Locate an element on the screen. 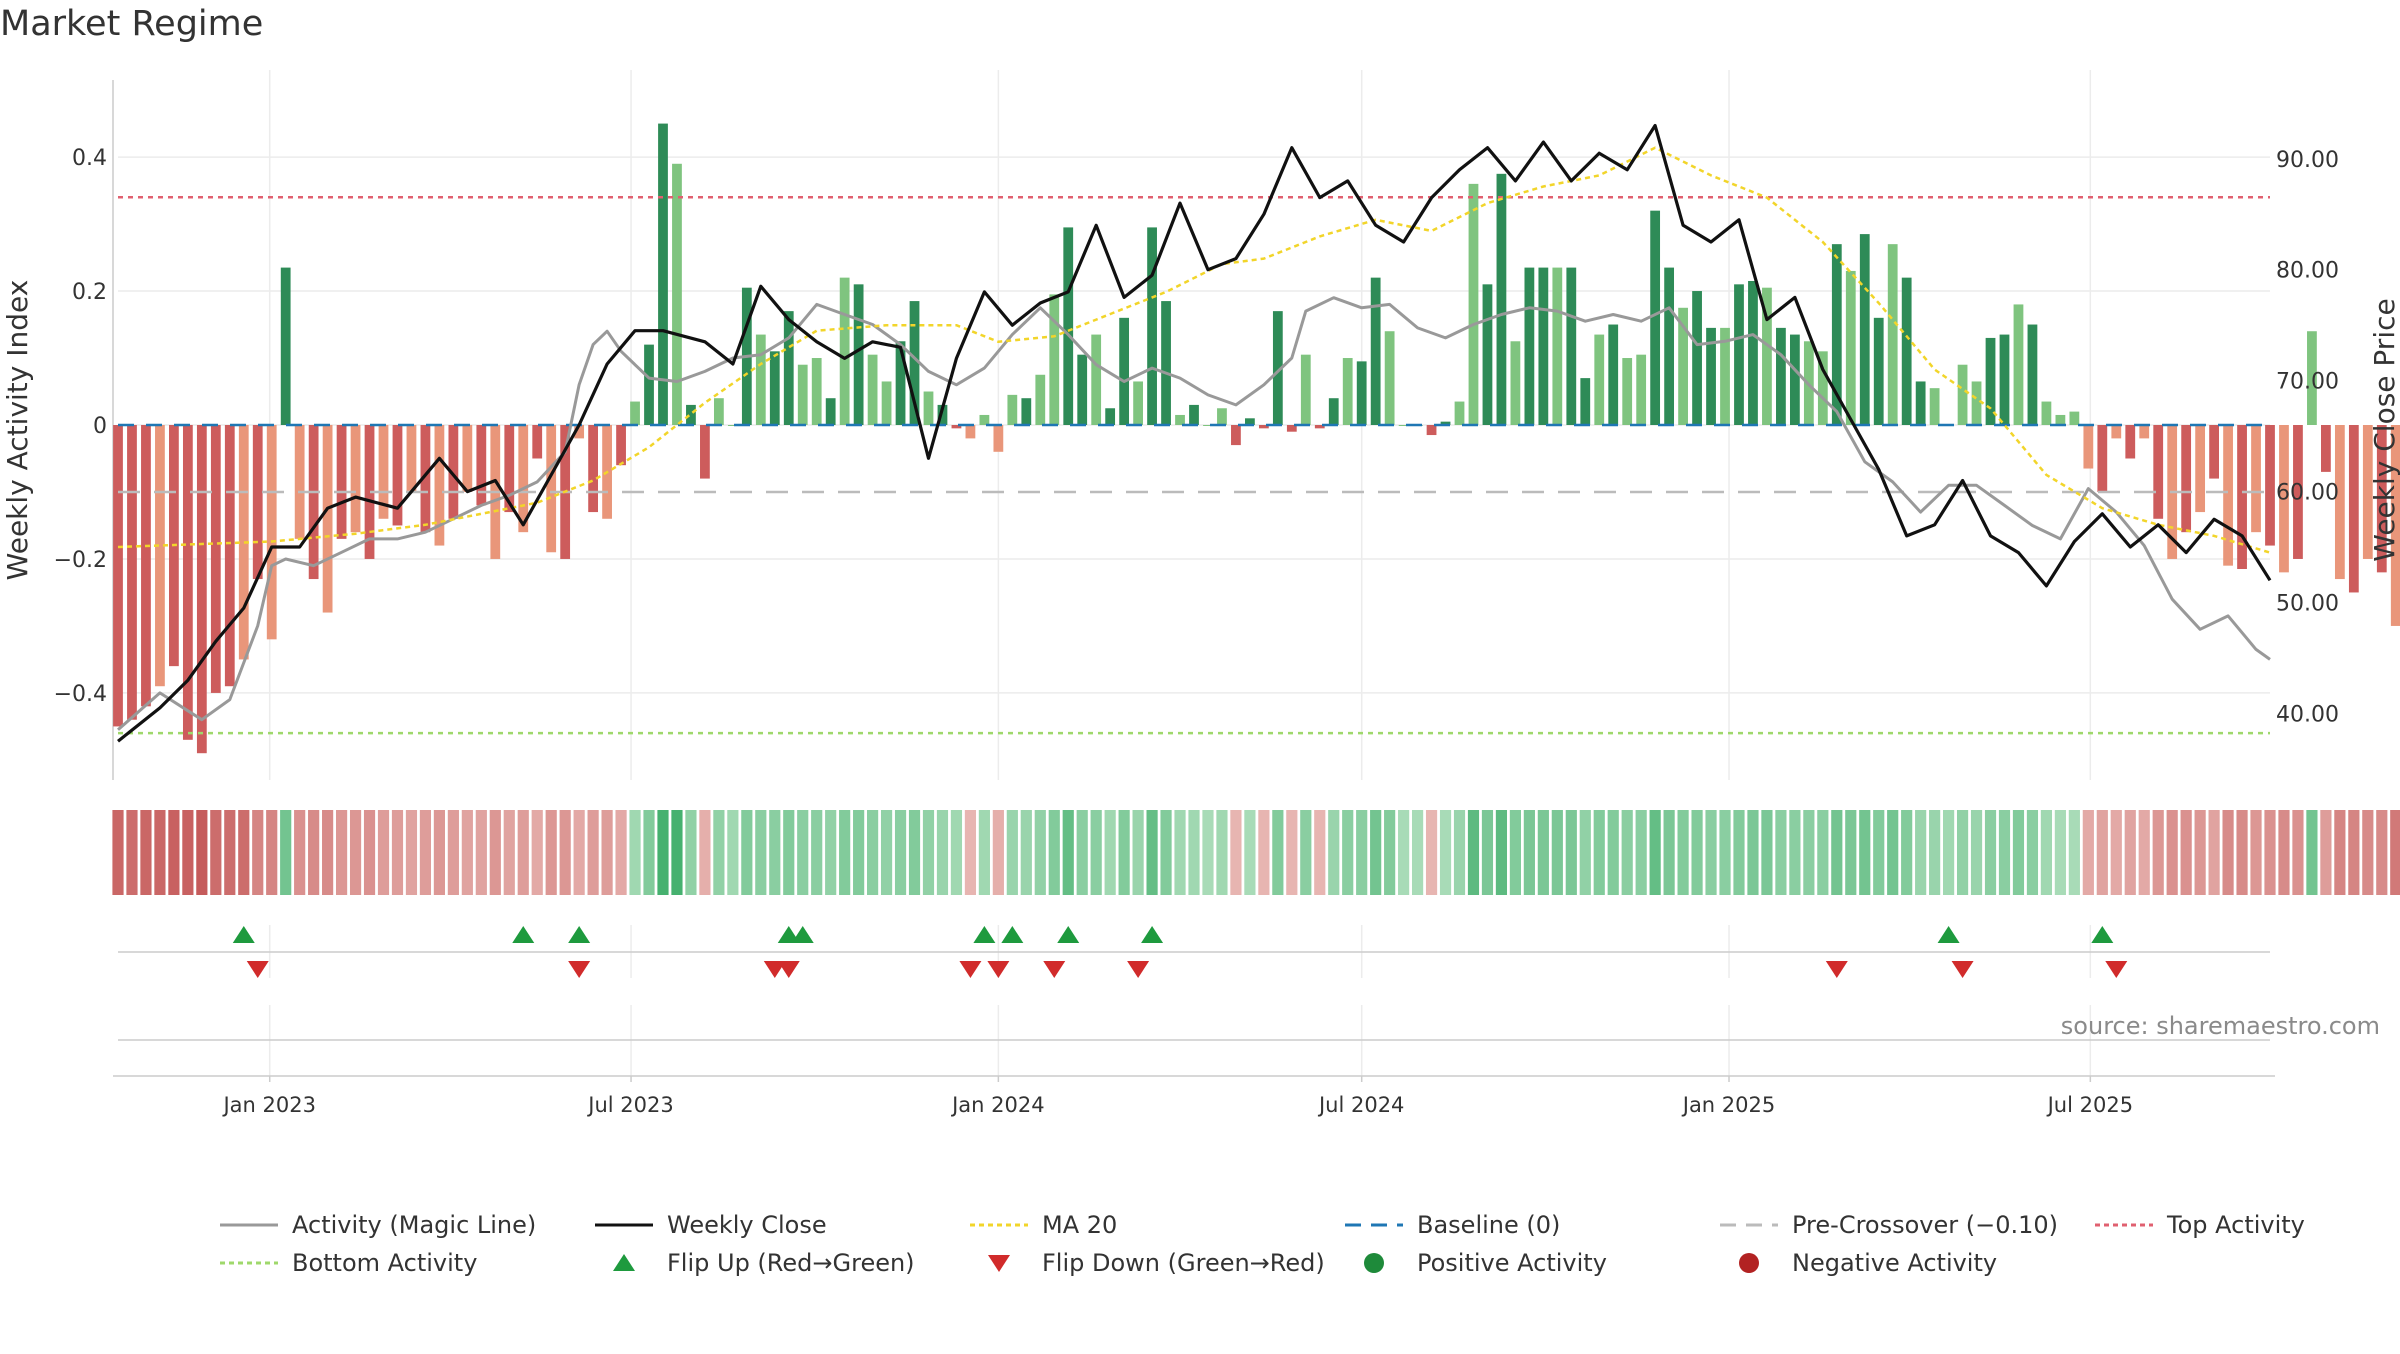  x-tick-label: Jul 2023 is located at coordinates (629, 1105).